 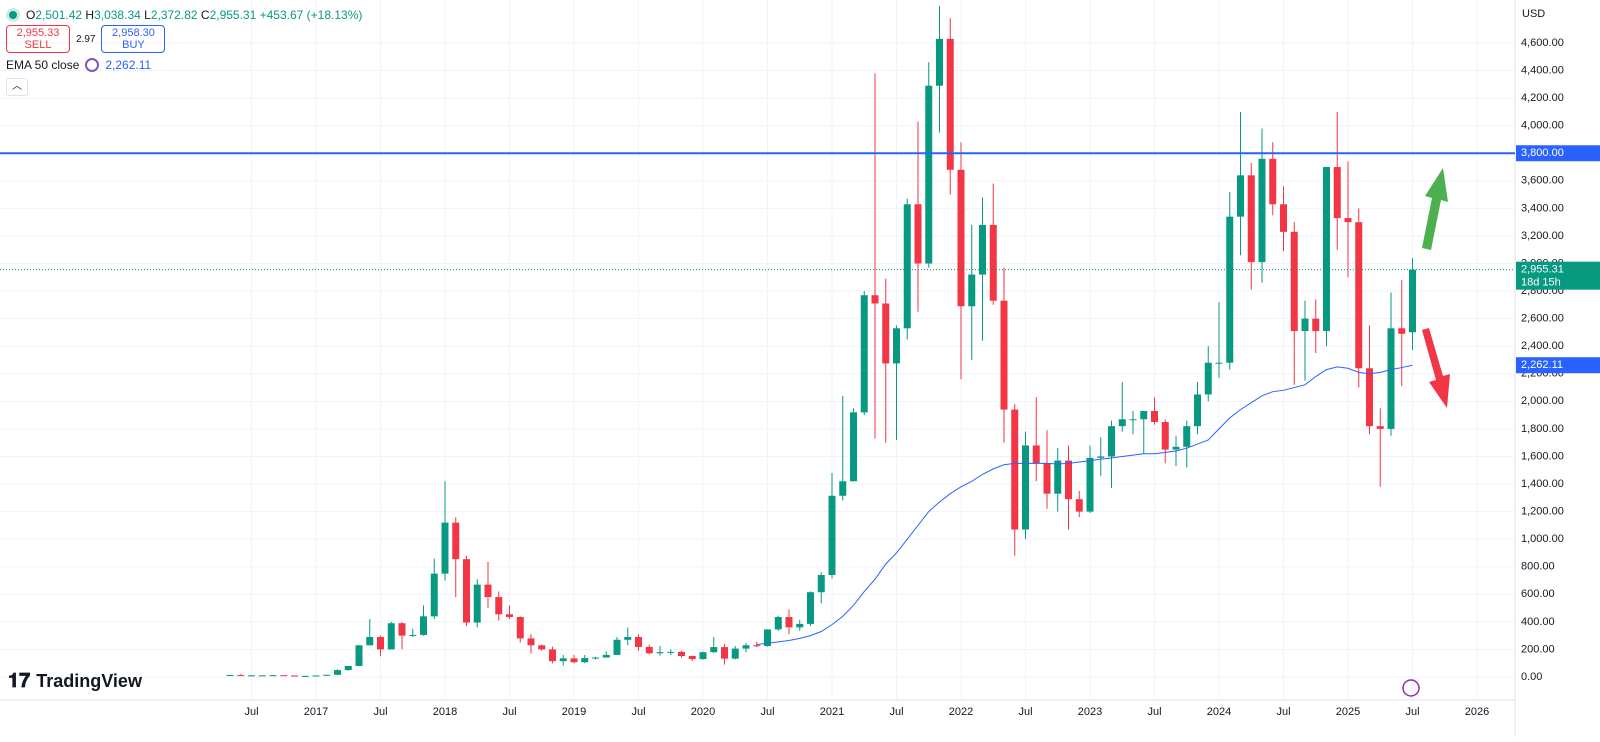 I want to click on label: C, so click(x=205, y=15).